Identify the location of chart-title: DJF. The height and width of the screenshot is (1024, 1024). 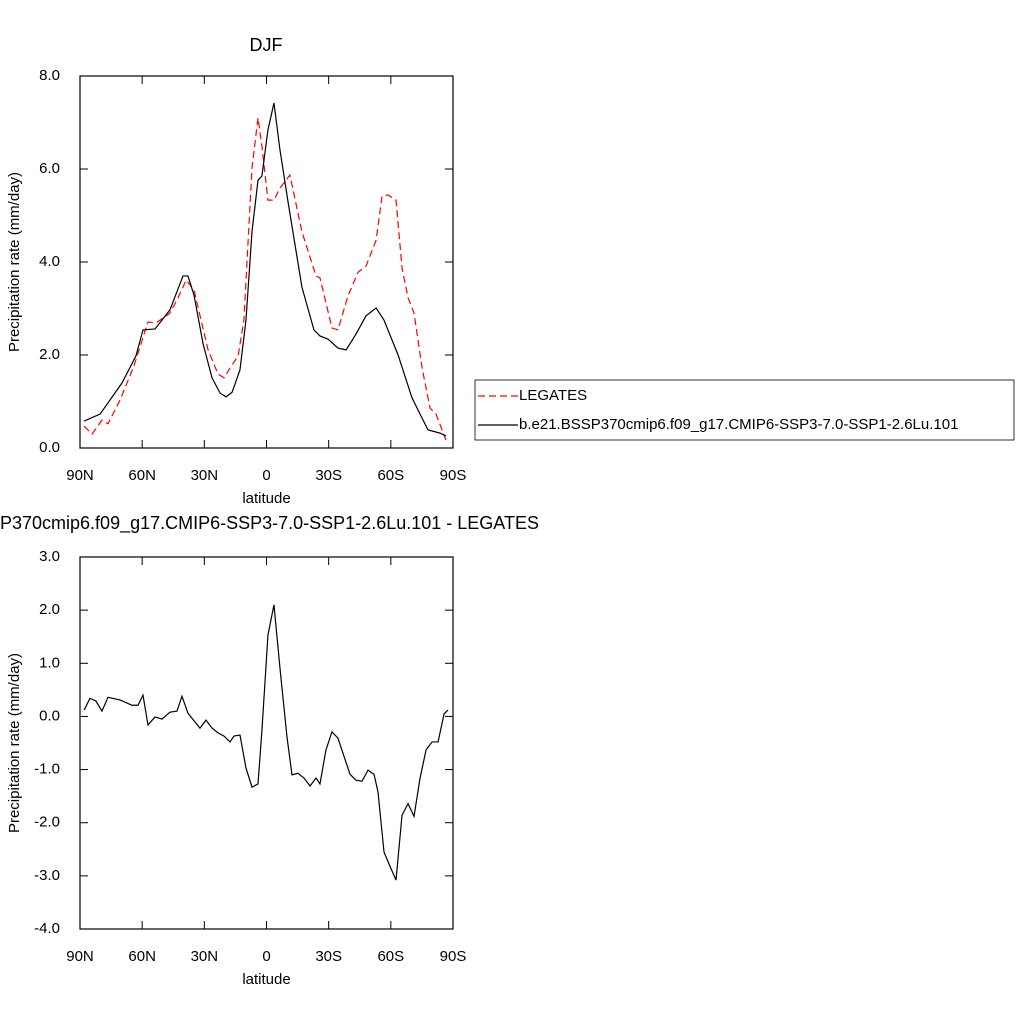
(266, 45).